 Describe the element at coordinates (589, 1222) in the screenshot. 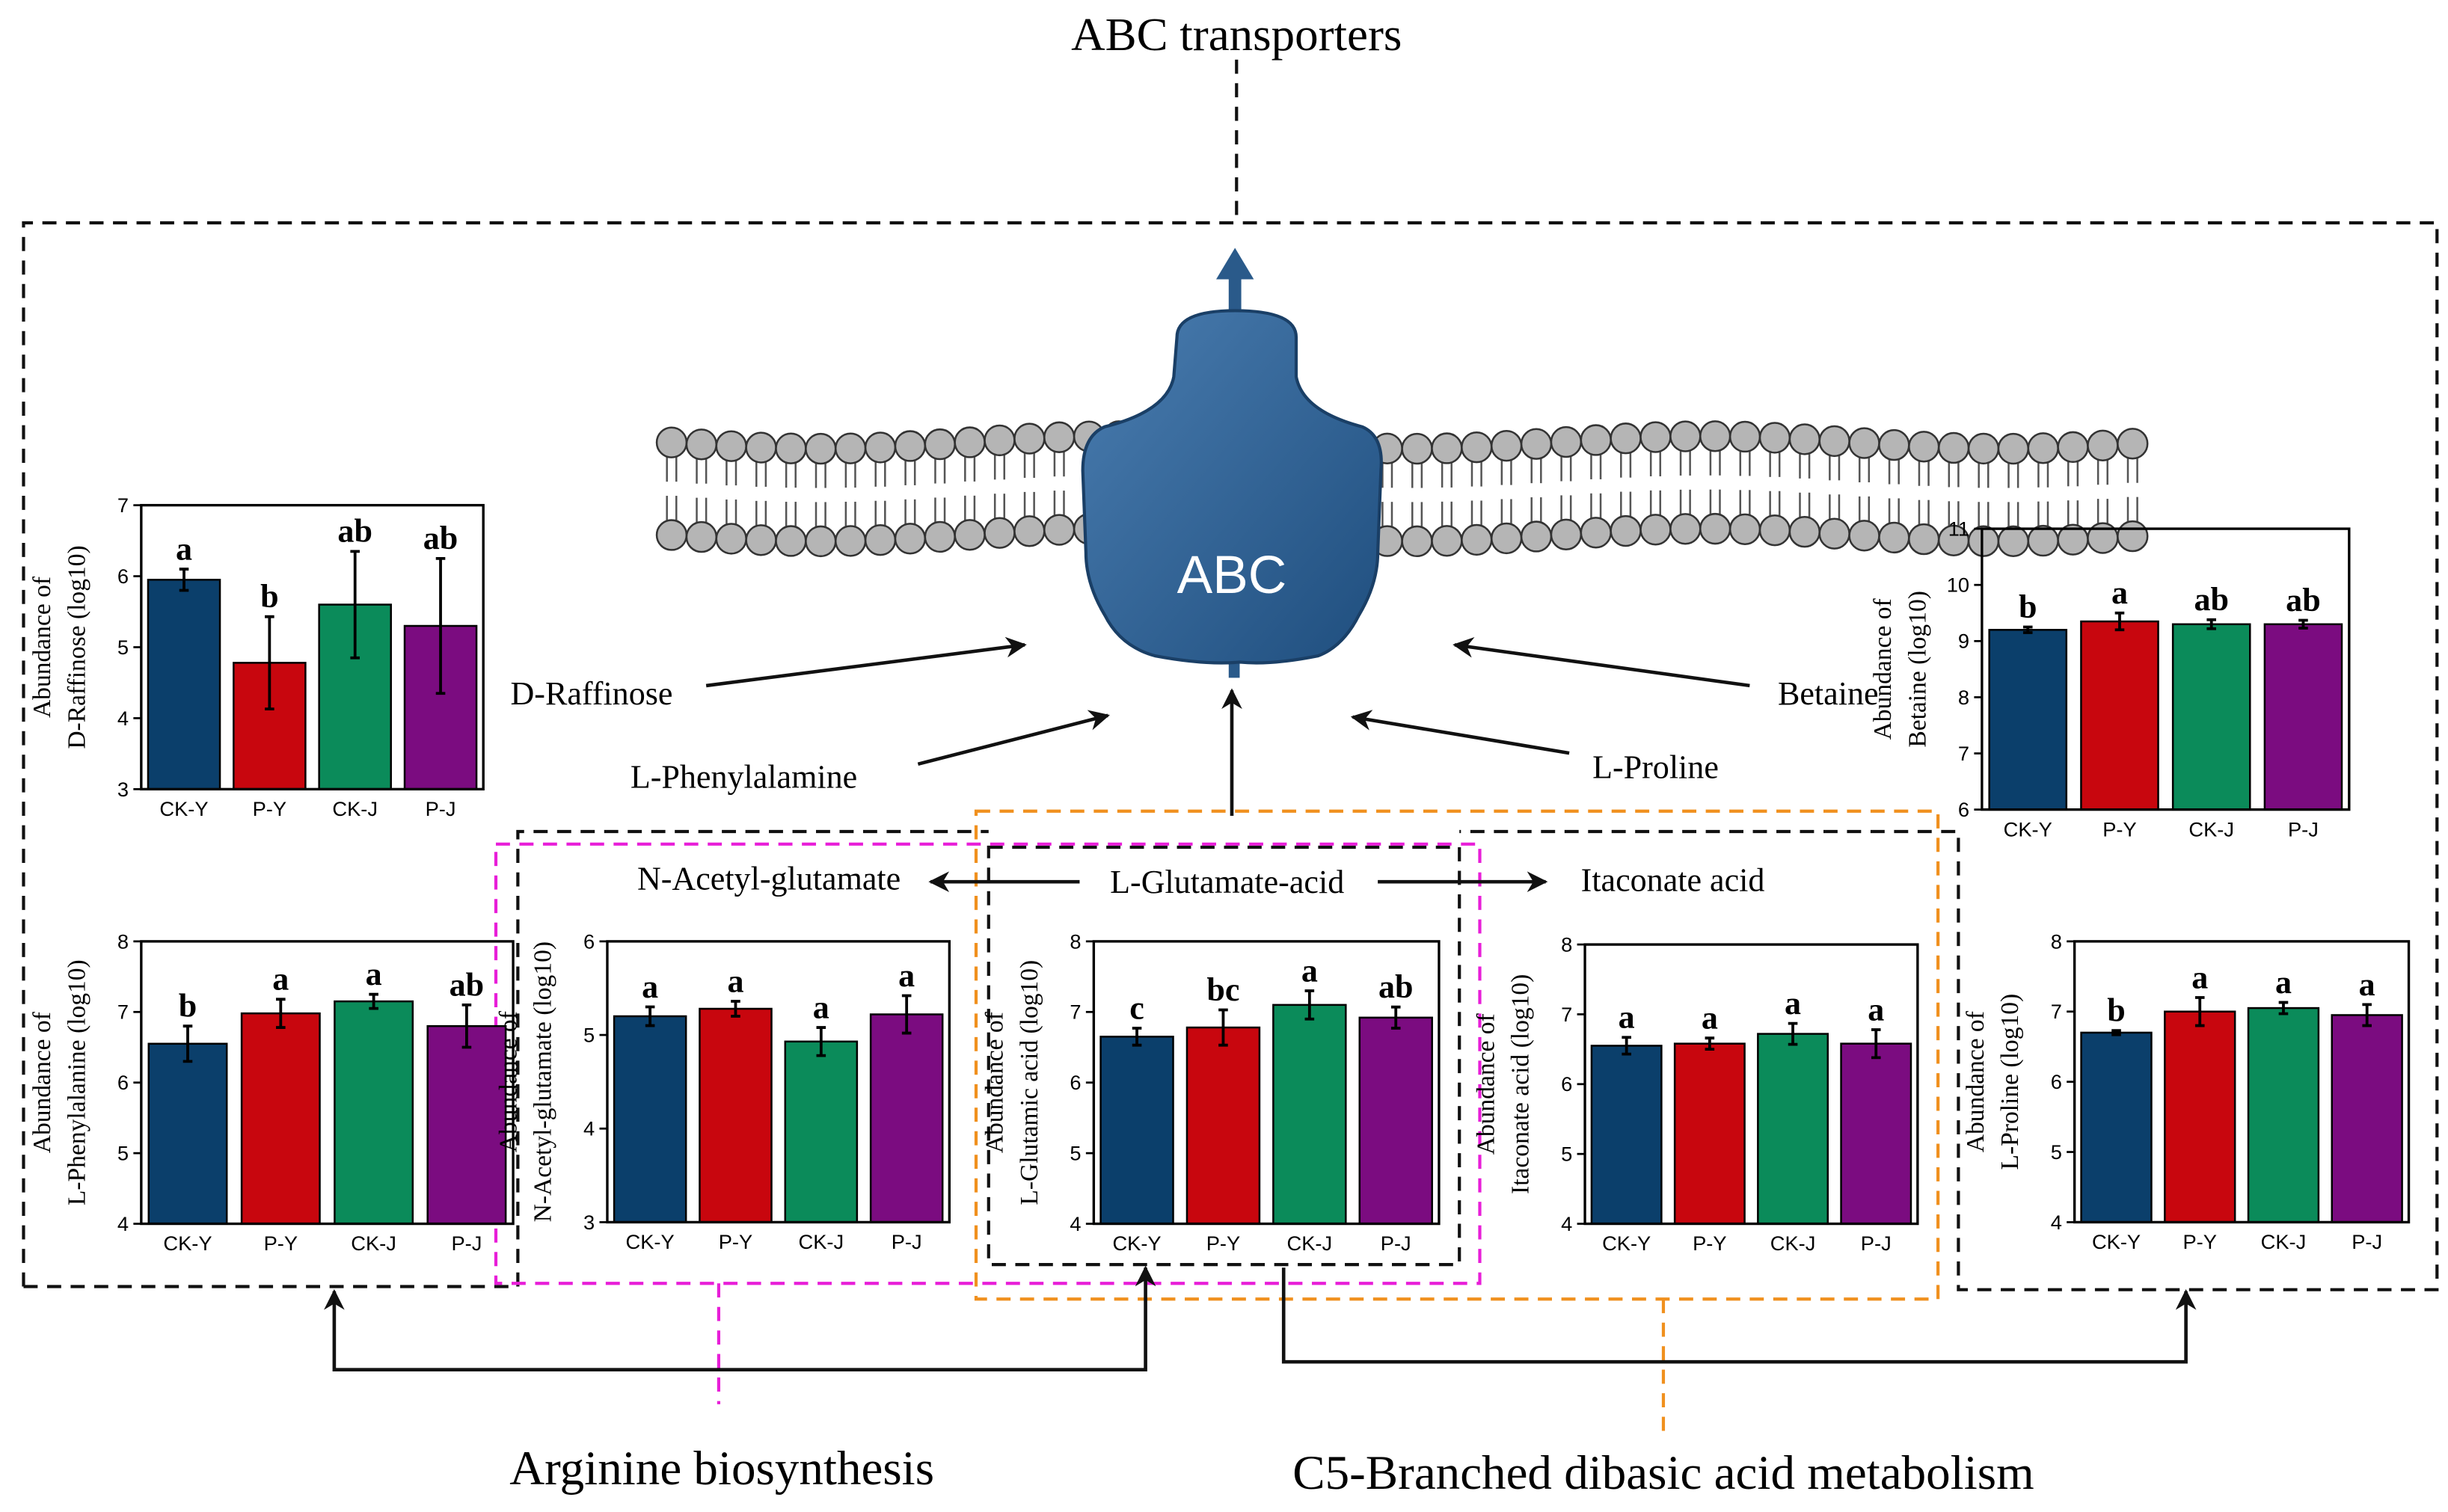

I see `y-tick-label: 3` at that location.